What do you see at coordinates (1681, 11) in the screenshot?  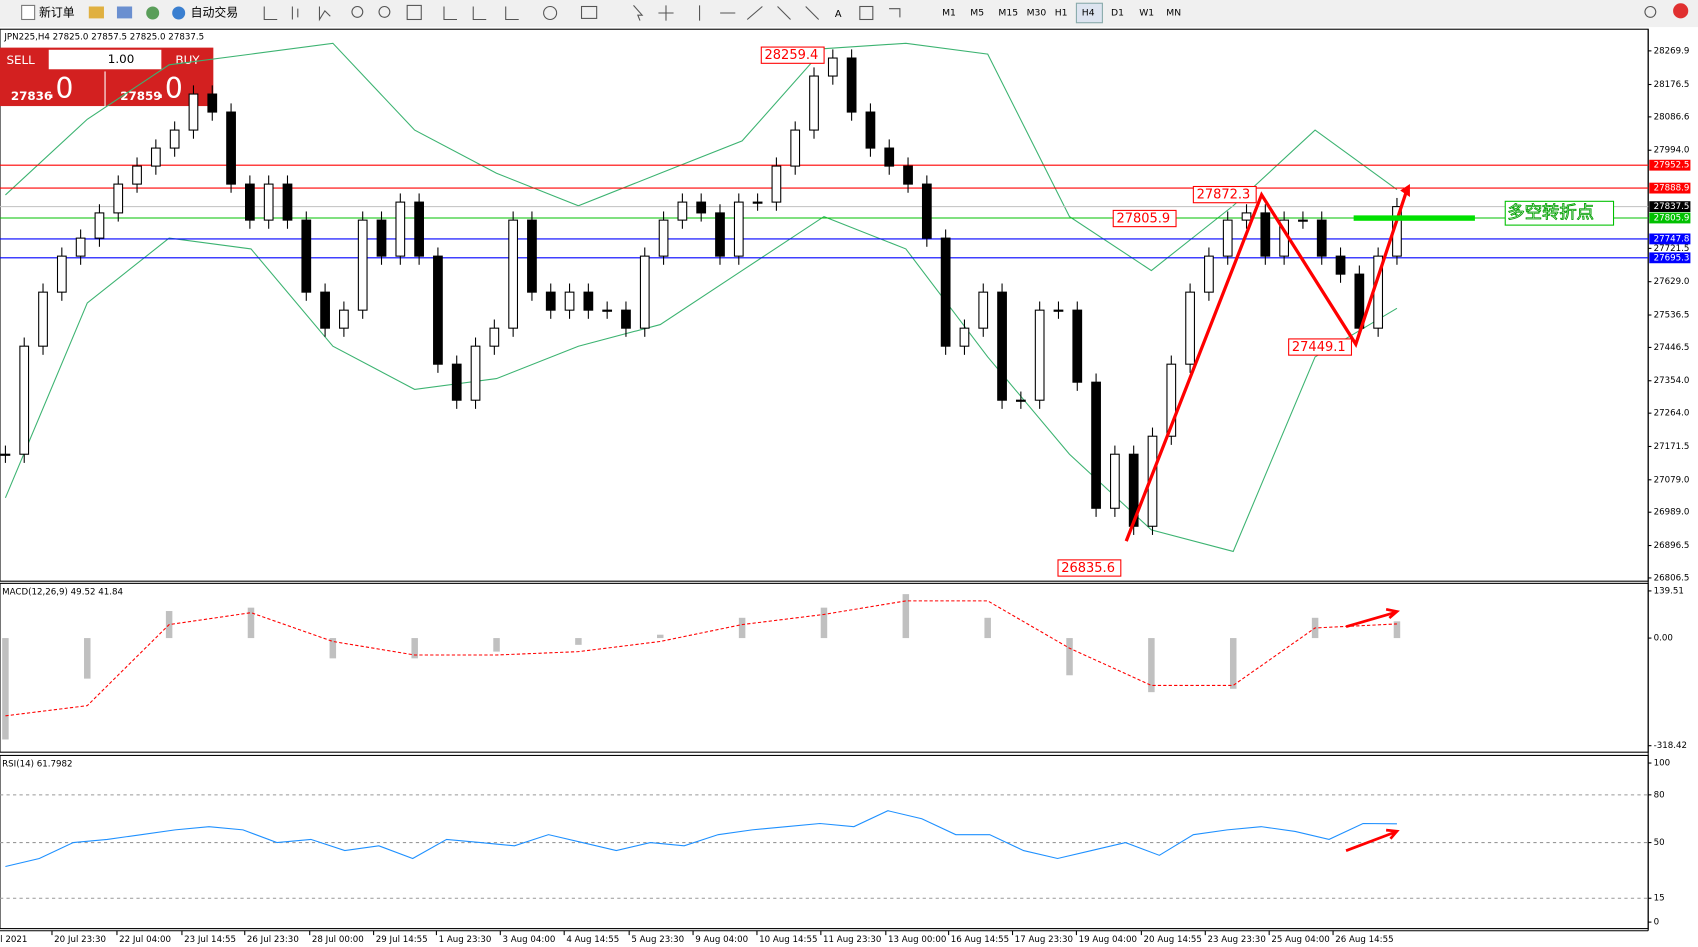 I see `notification` at bounding box center [1681, 11].